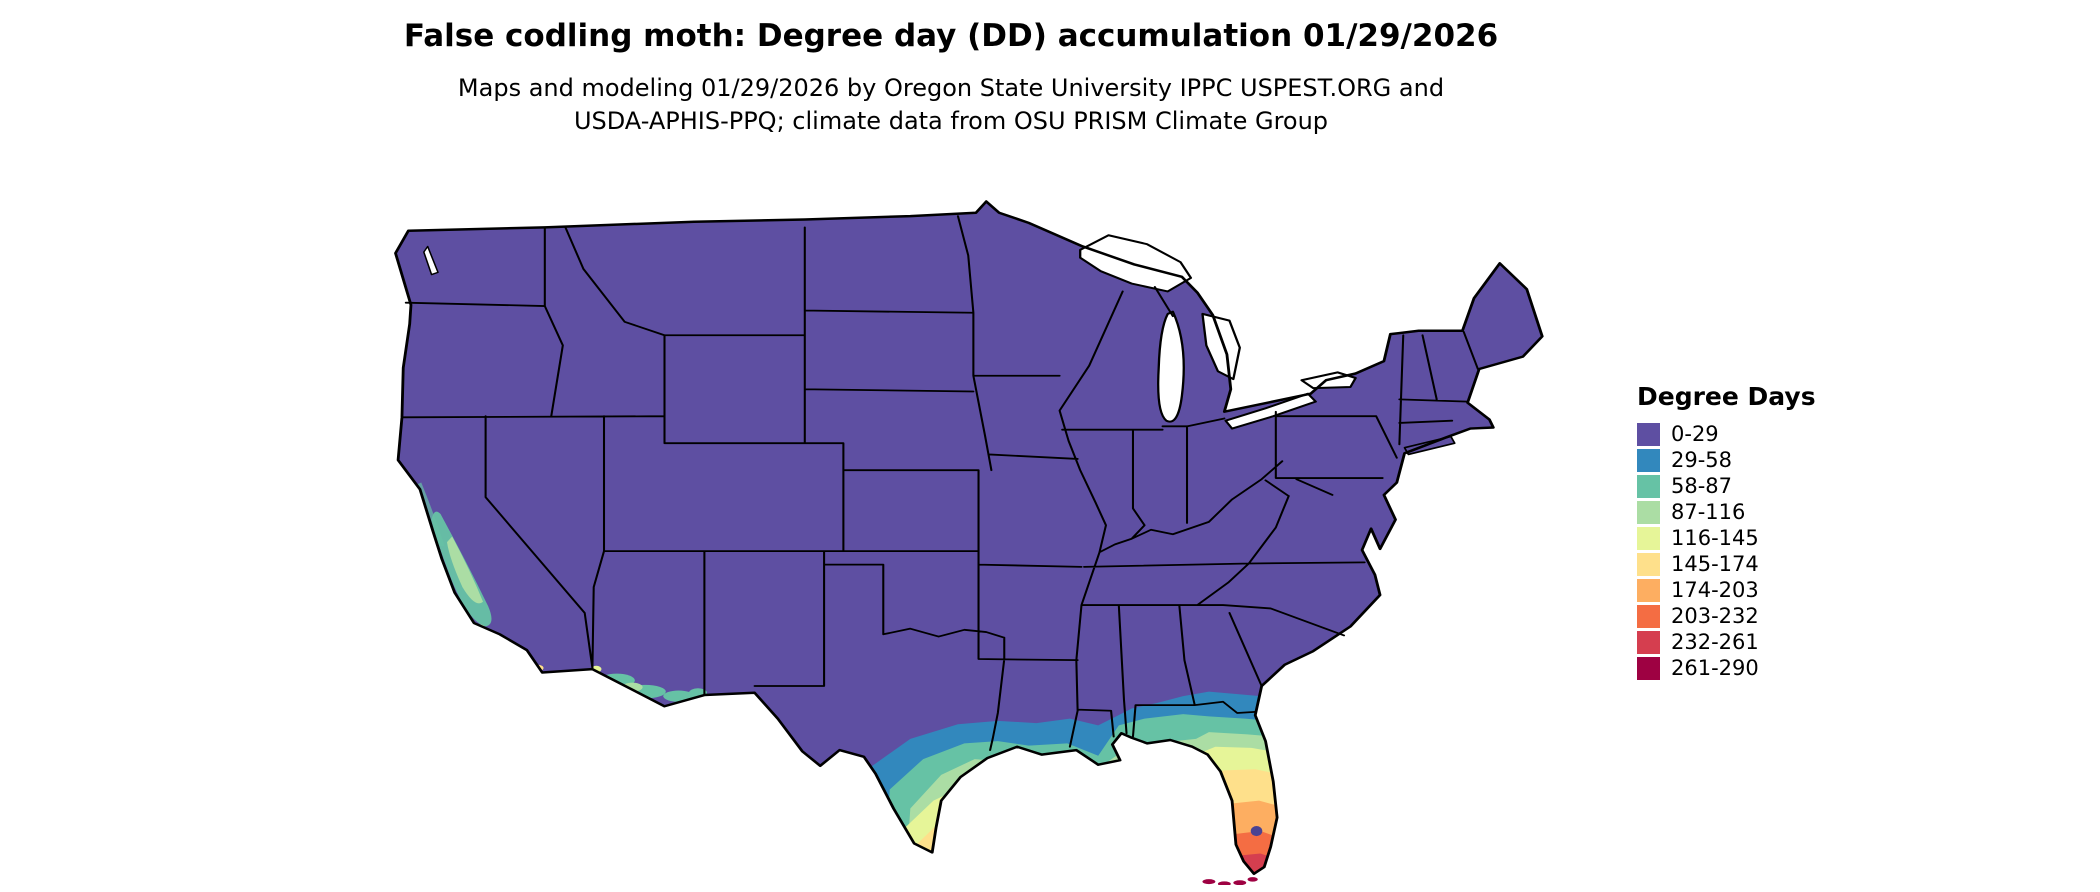  What do you see at coordinates (1715, 538) in the screenshot?
I see `legend-label: 116-145` at bounding box center [1715, 538].